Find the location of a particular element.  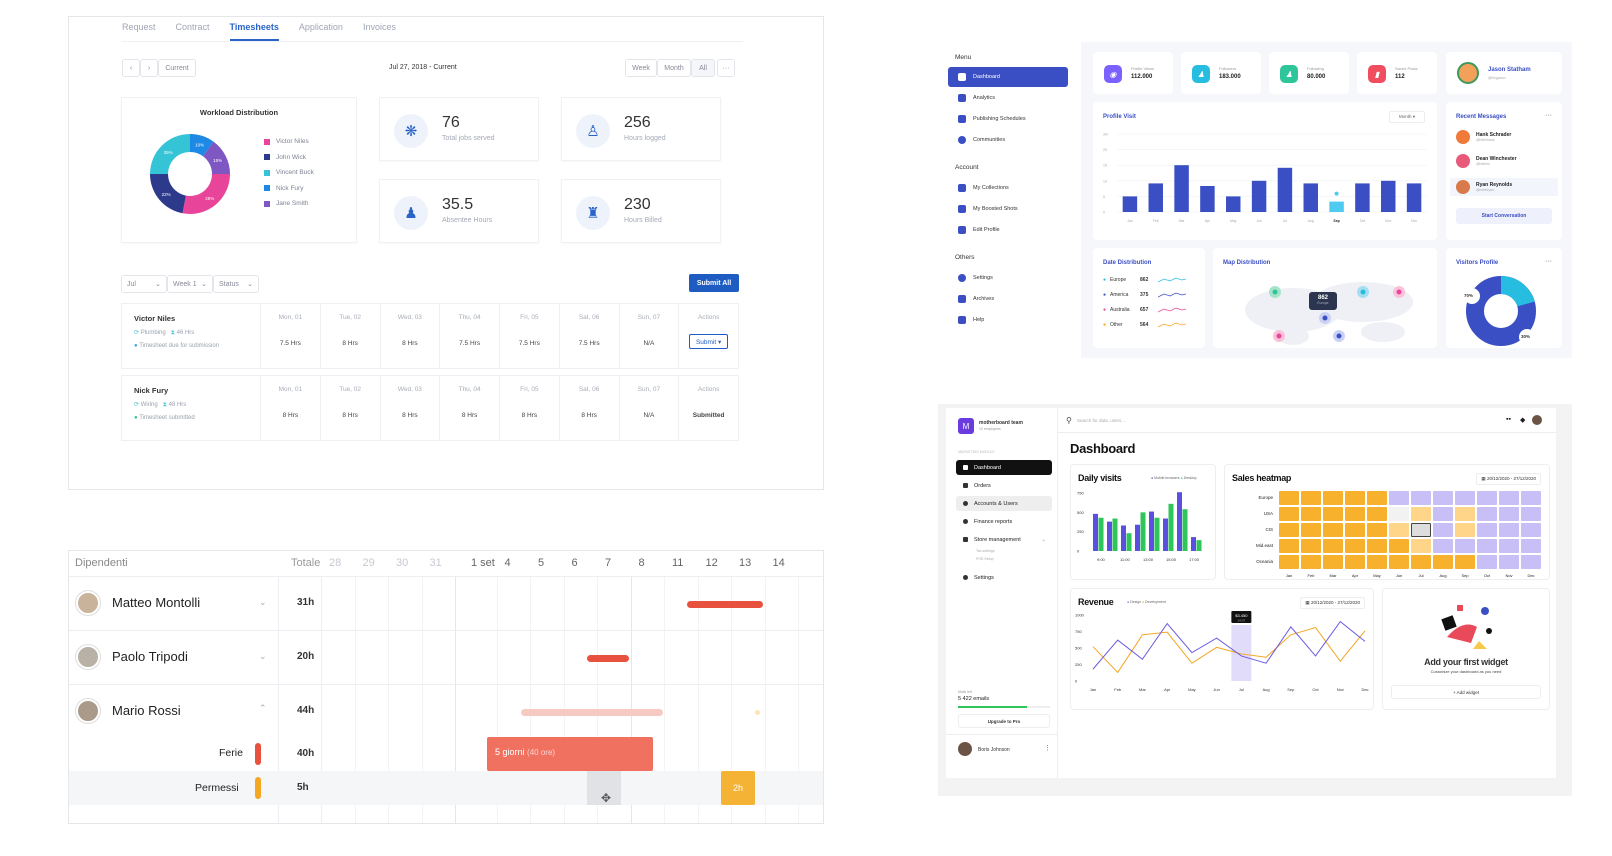

nav-orders: Orders is located at coordinates (1004, 485).